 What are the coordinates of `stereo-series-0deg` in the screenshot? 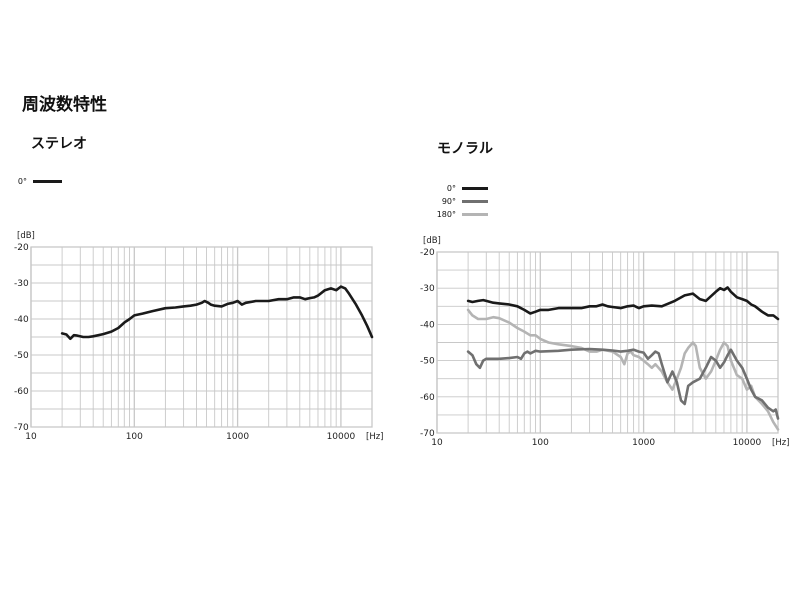 It's located at (217, 313).